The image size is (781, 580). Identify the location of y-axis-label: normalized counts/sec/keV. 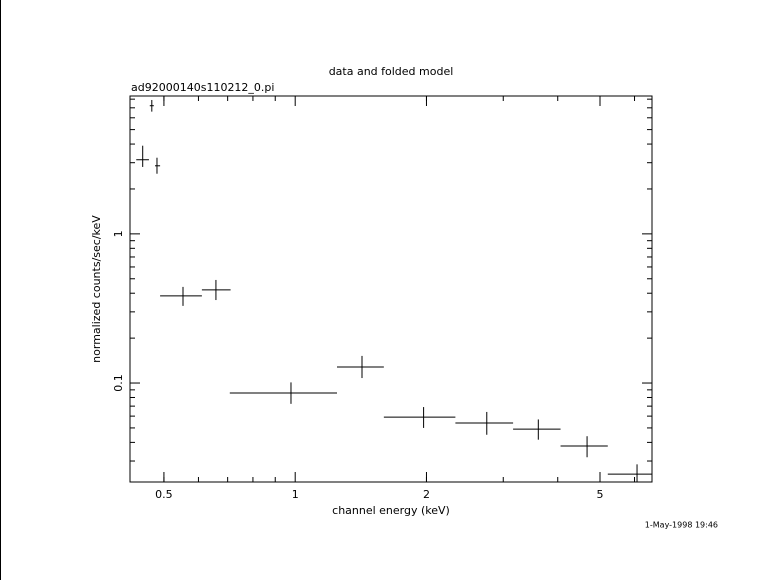
(96, 289).